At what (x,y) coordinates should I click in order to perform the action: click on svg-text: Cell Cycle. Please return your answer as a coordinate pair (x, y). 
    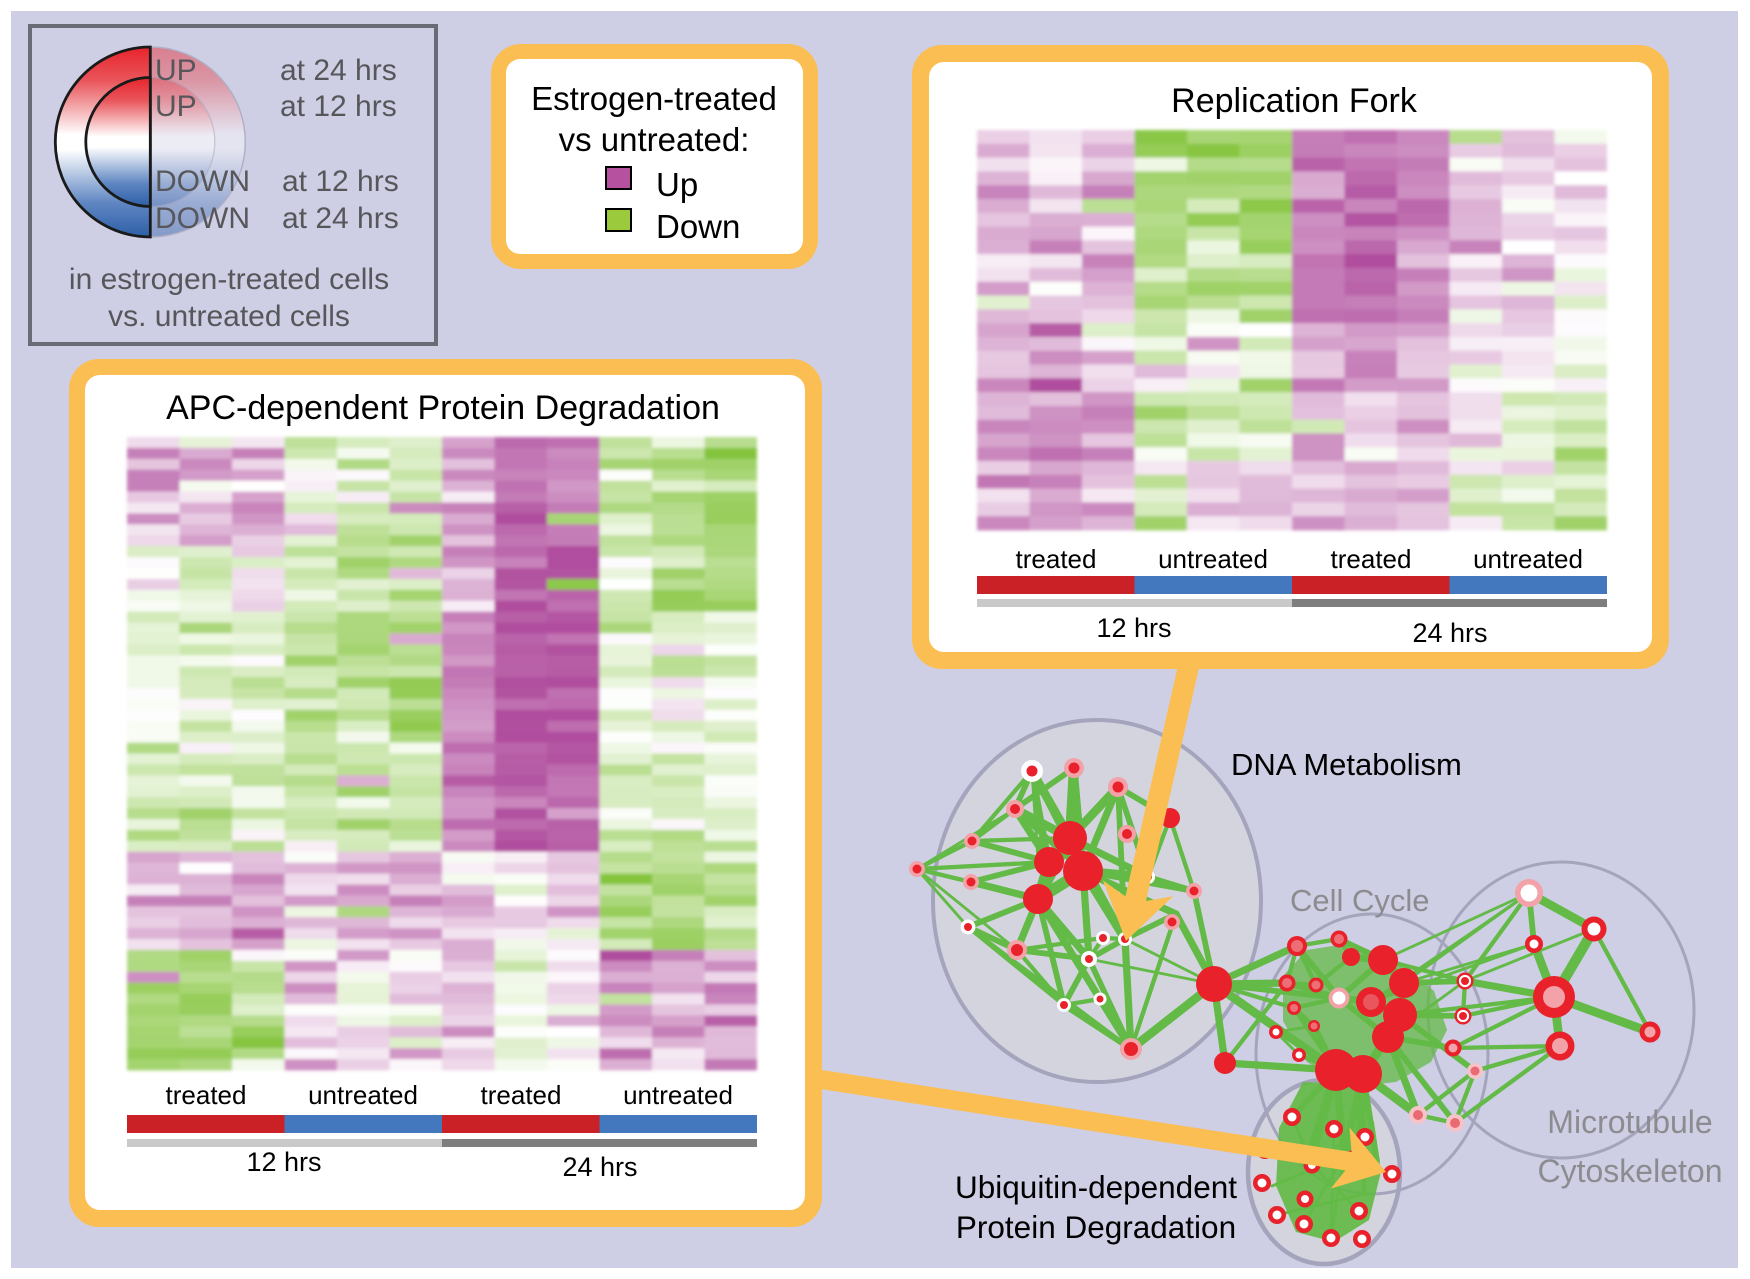
    Looking at the image, I should click on (1360, 900).